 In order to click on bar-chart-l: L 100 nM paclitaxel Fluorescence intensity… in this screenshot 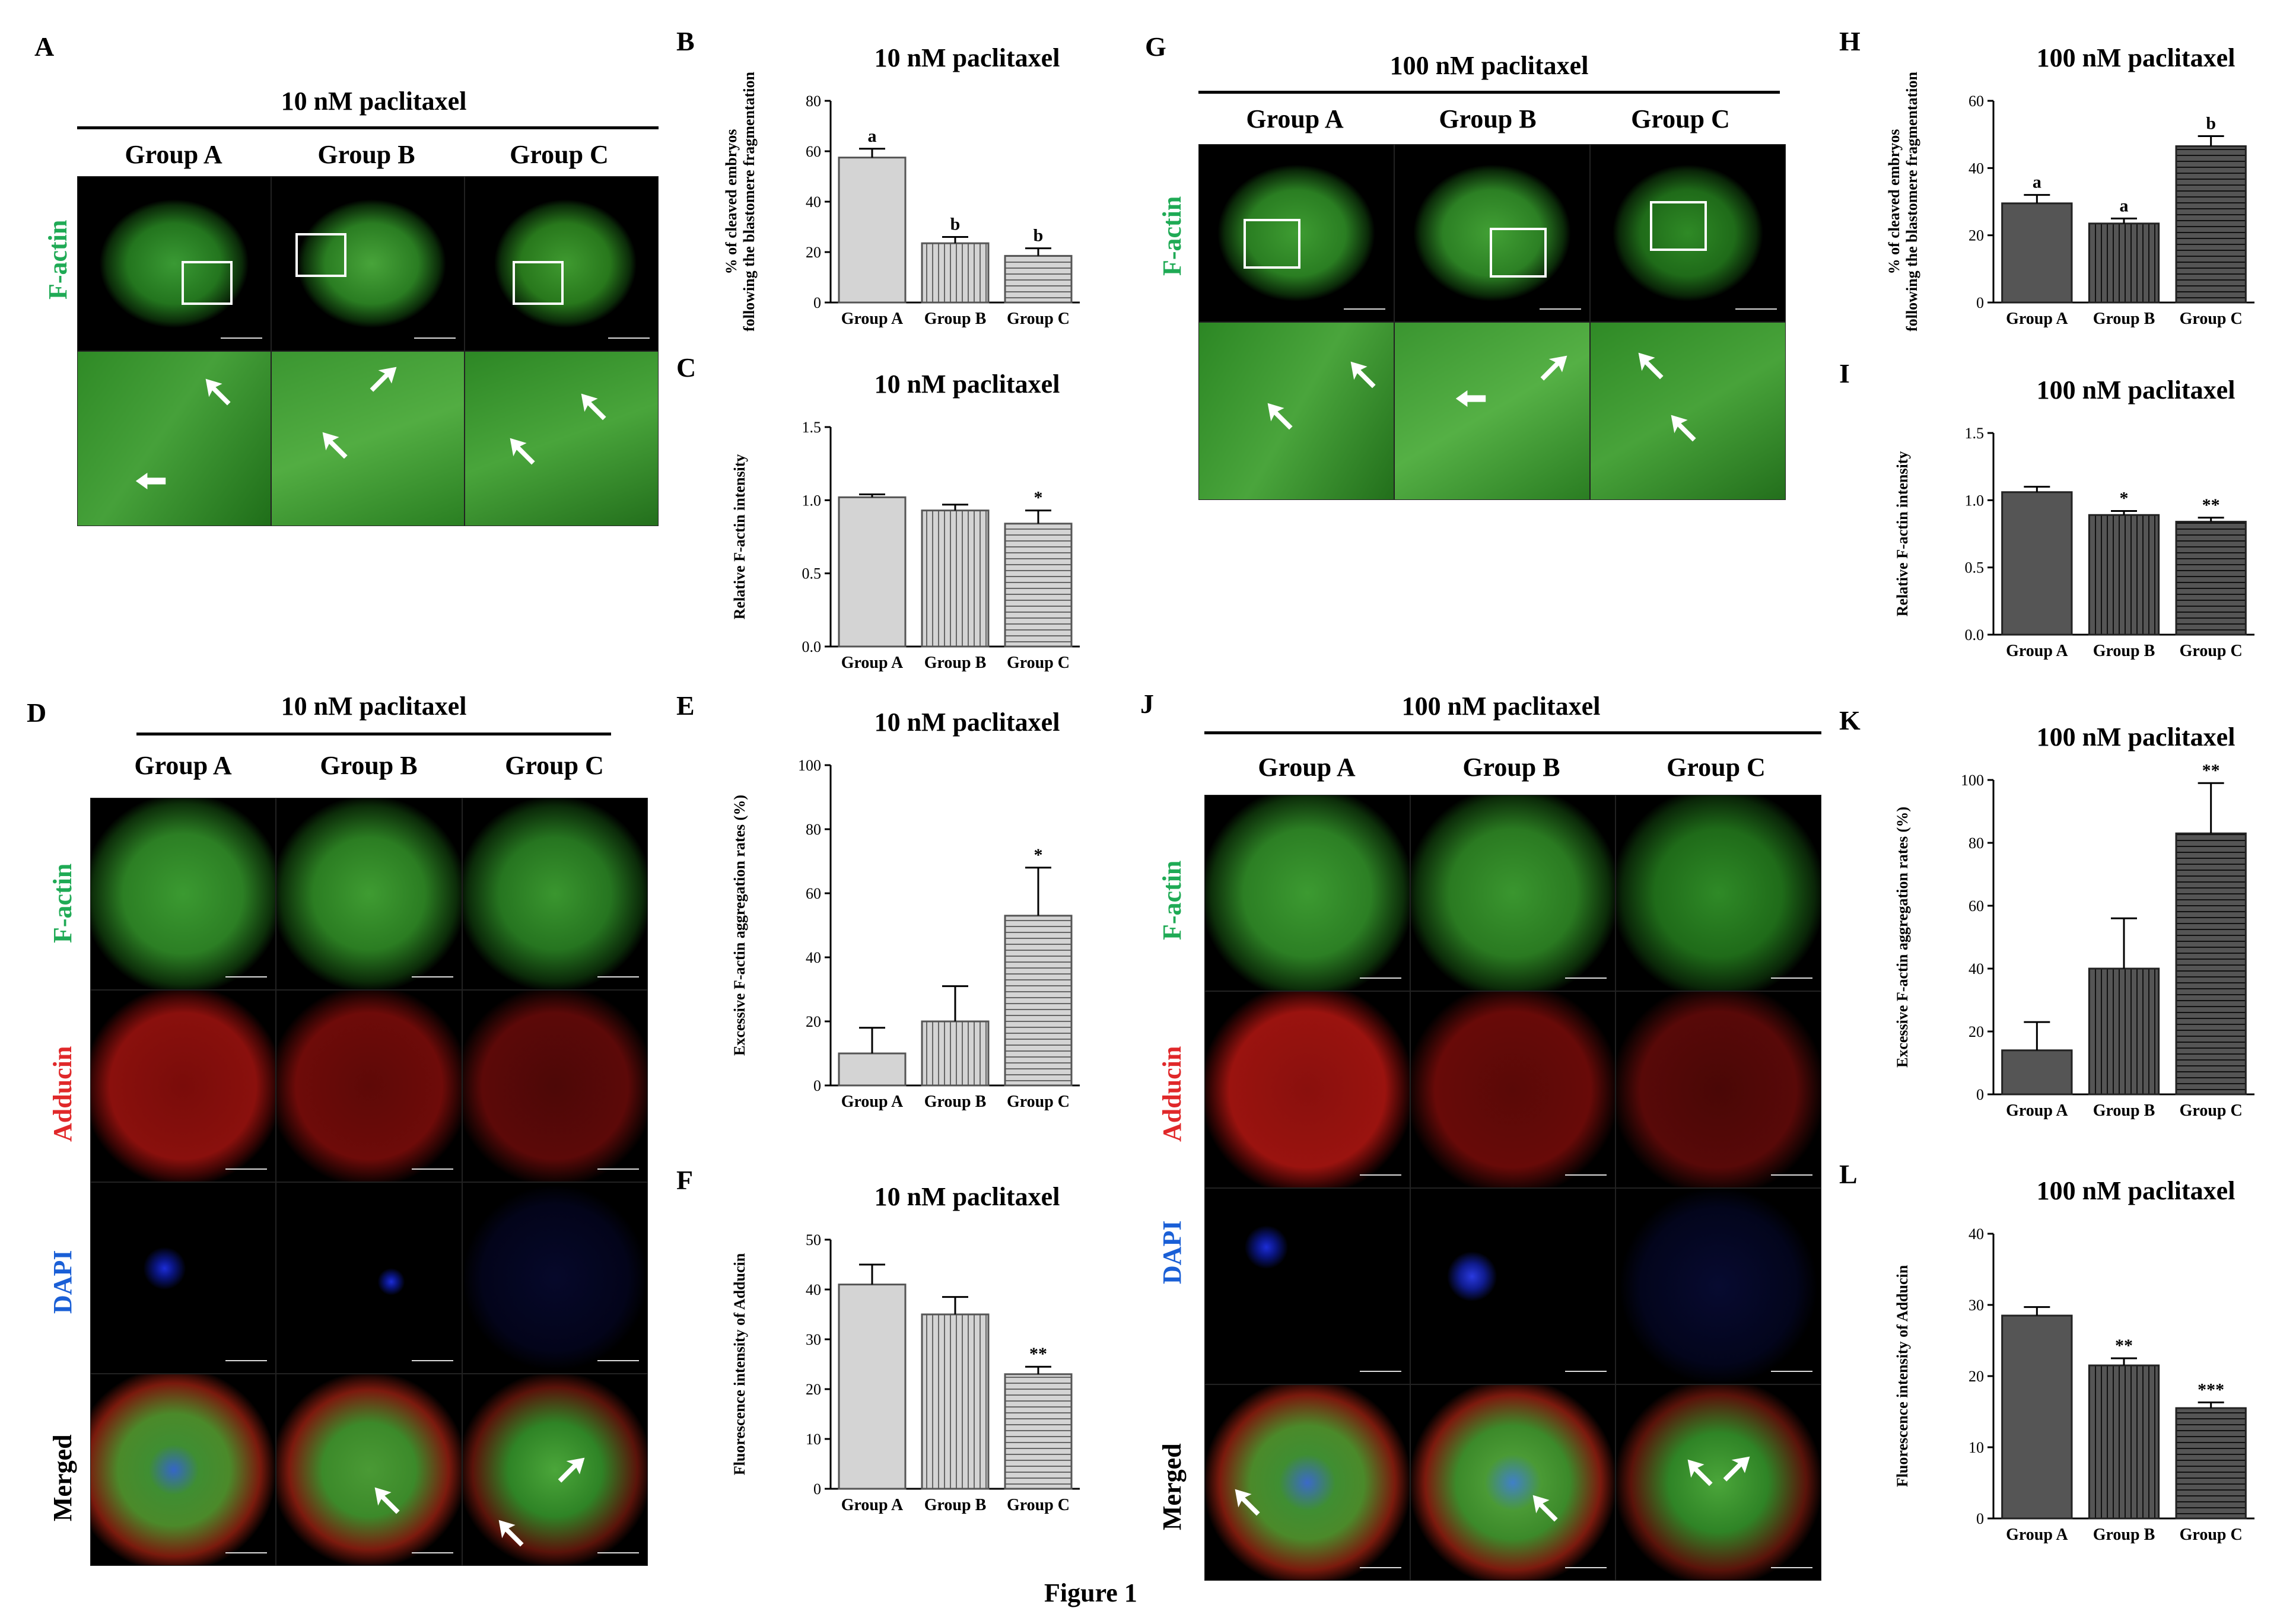, I will do `click(2046, 1351)`.